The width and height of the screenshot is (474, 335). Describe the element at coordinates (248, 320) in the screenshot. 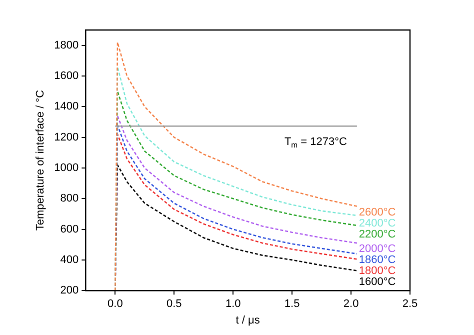

I see `x-axis-title: t / μs` at that location.